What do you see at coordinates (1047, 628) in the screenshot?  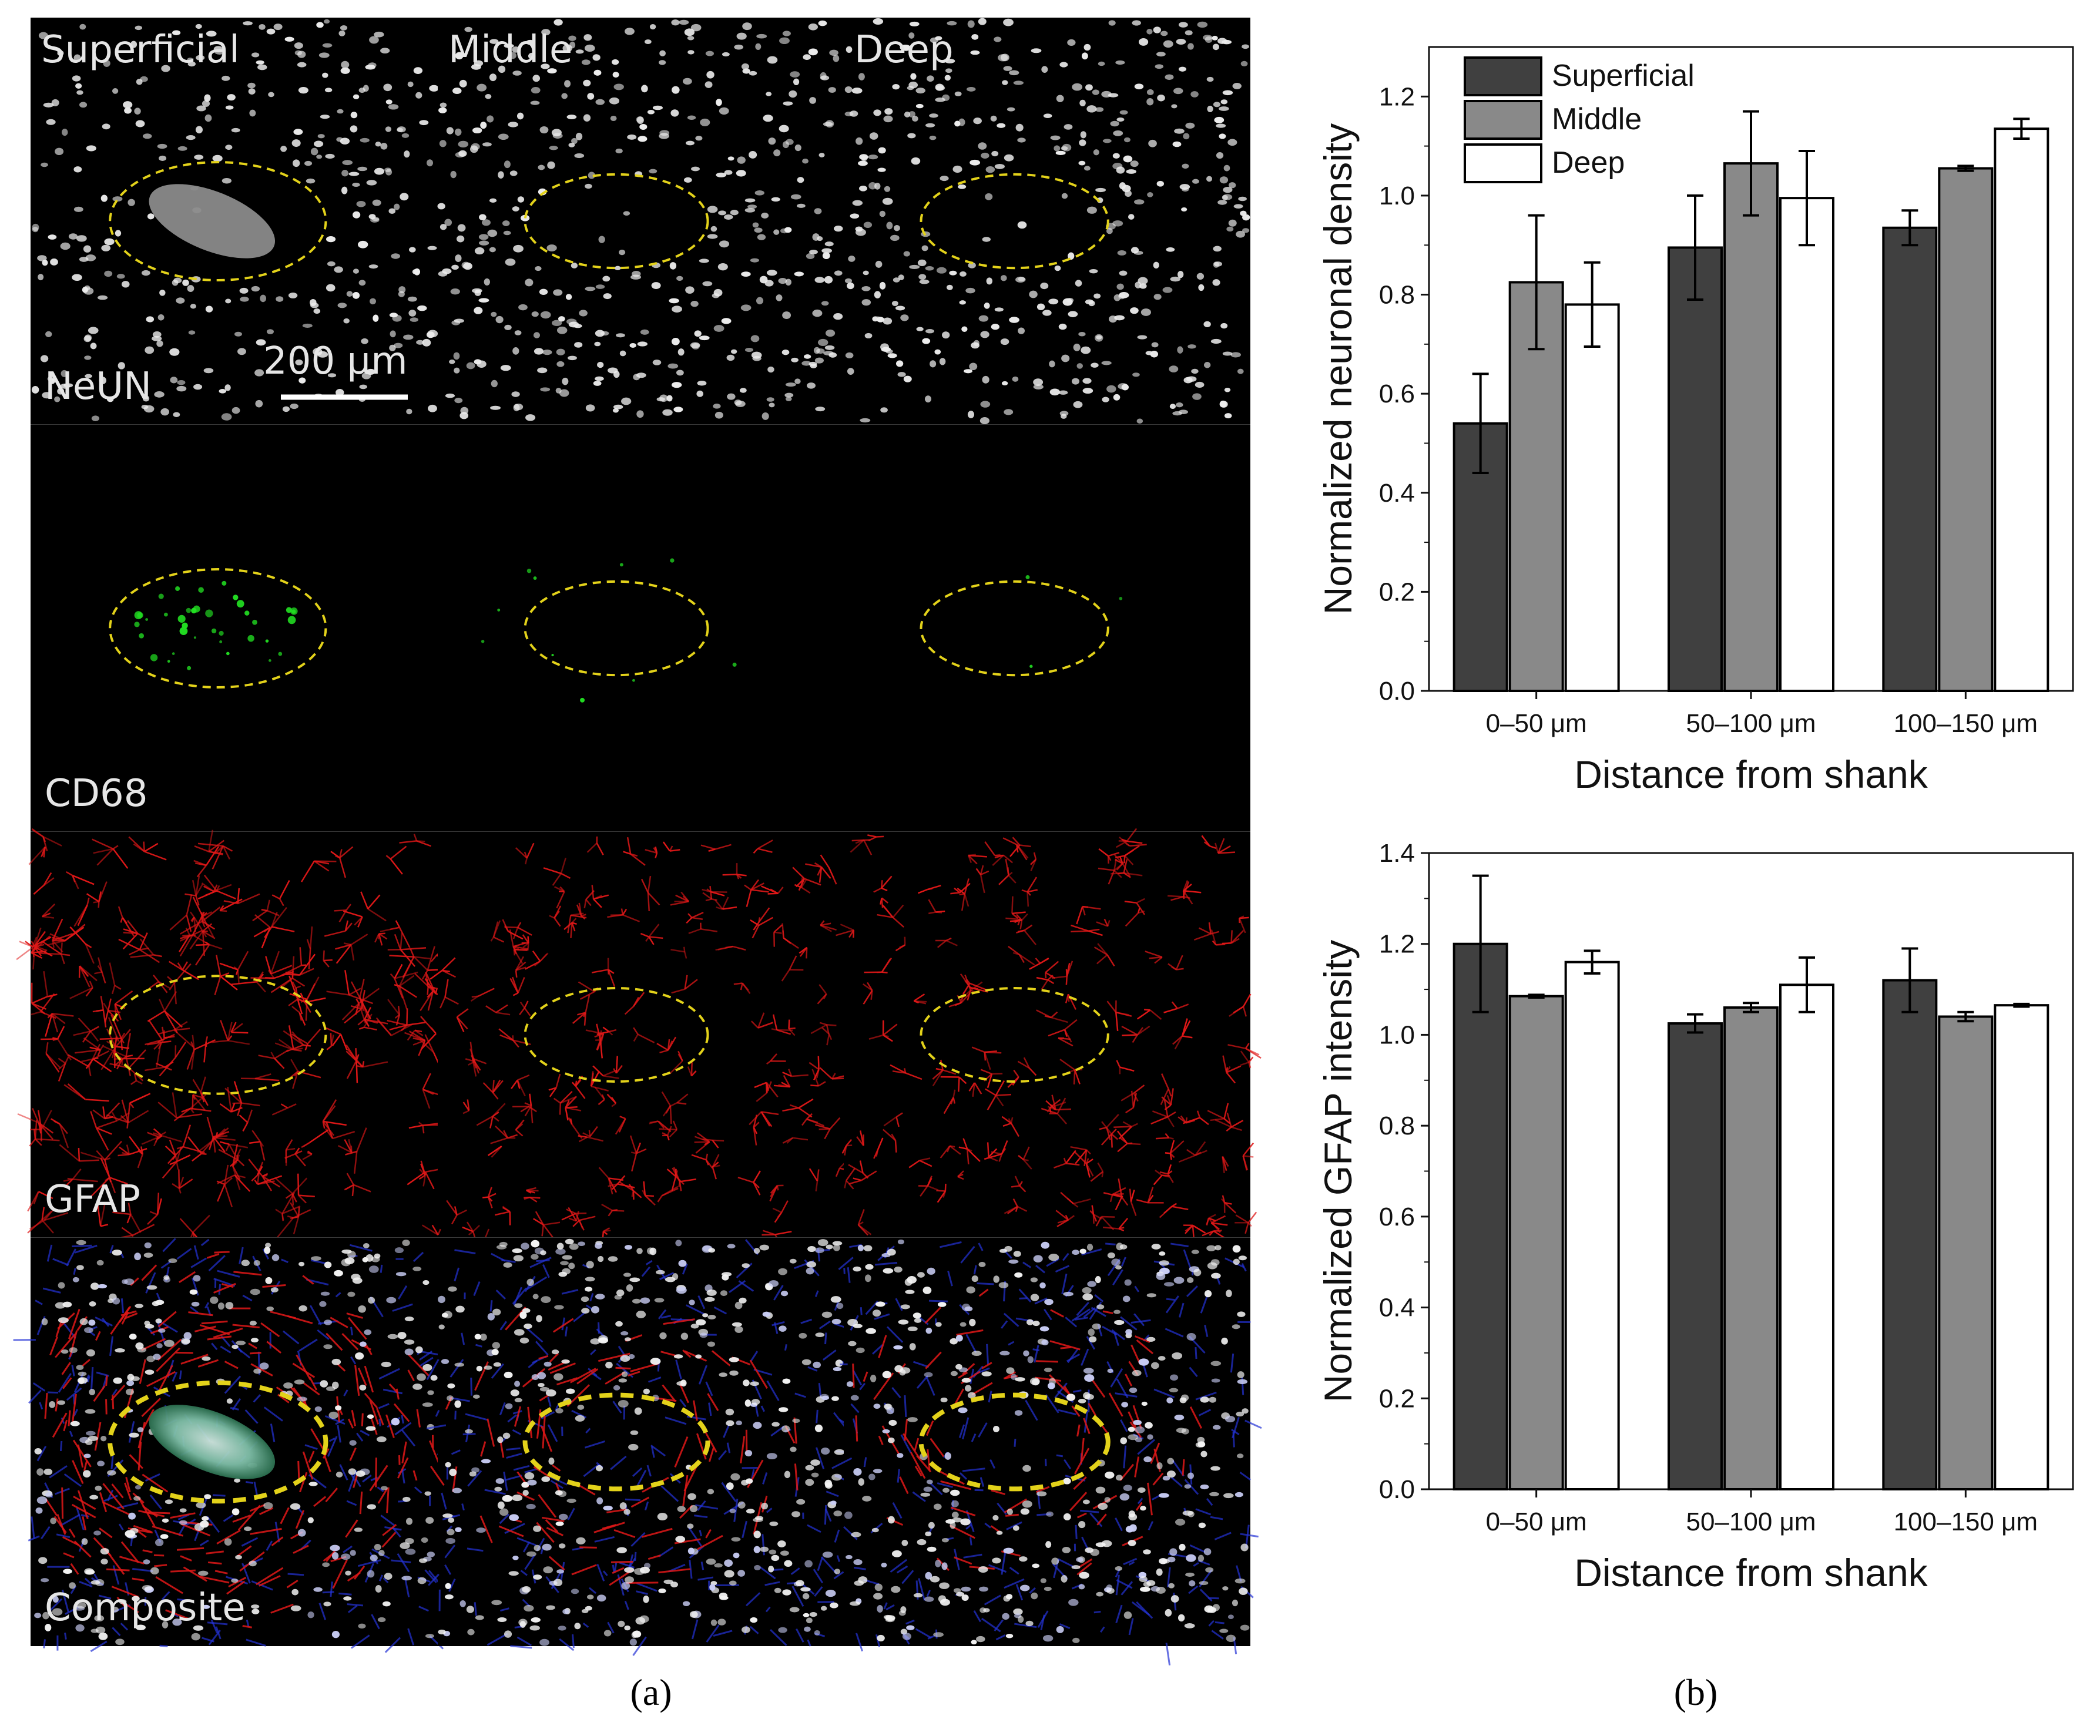 I see `micrograph-tile` at bounding box center [1047, 628].